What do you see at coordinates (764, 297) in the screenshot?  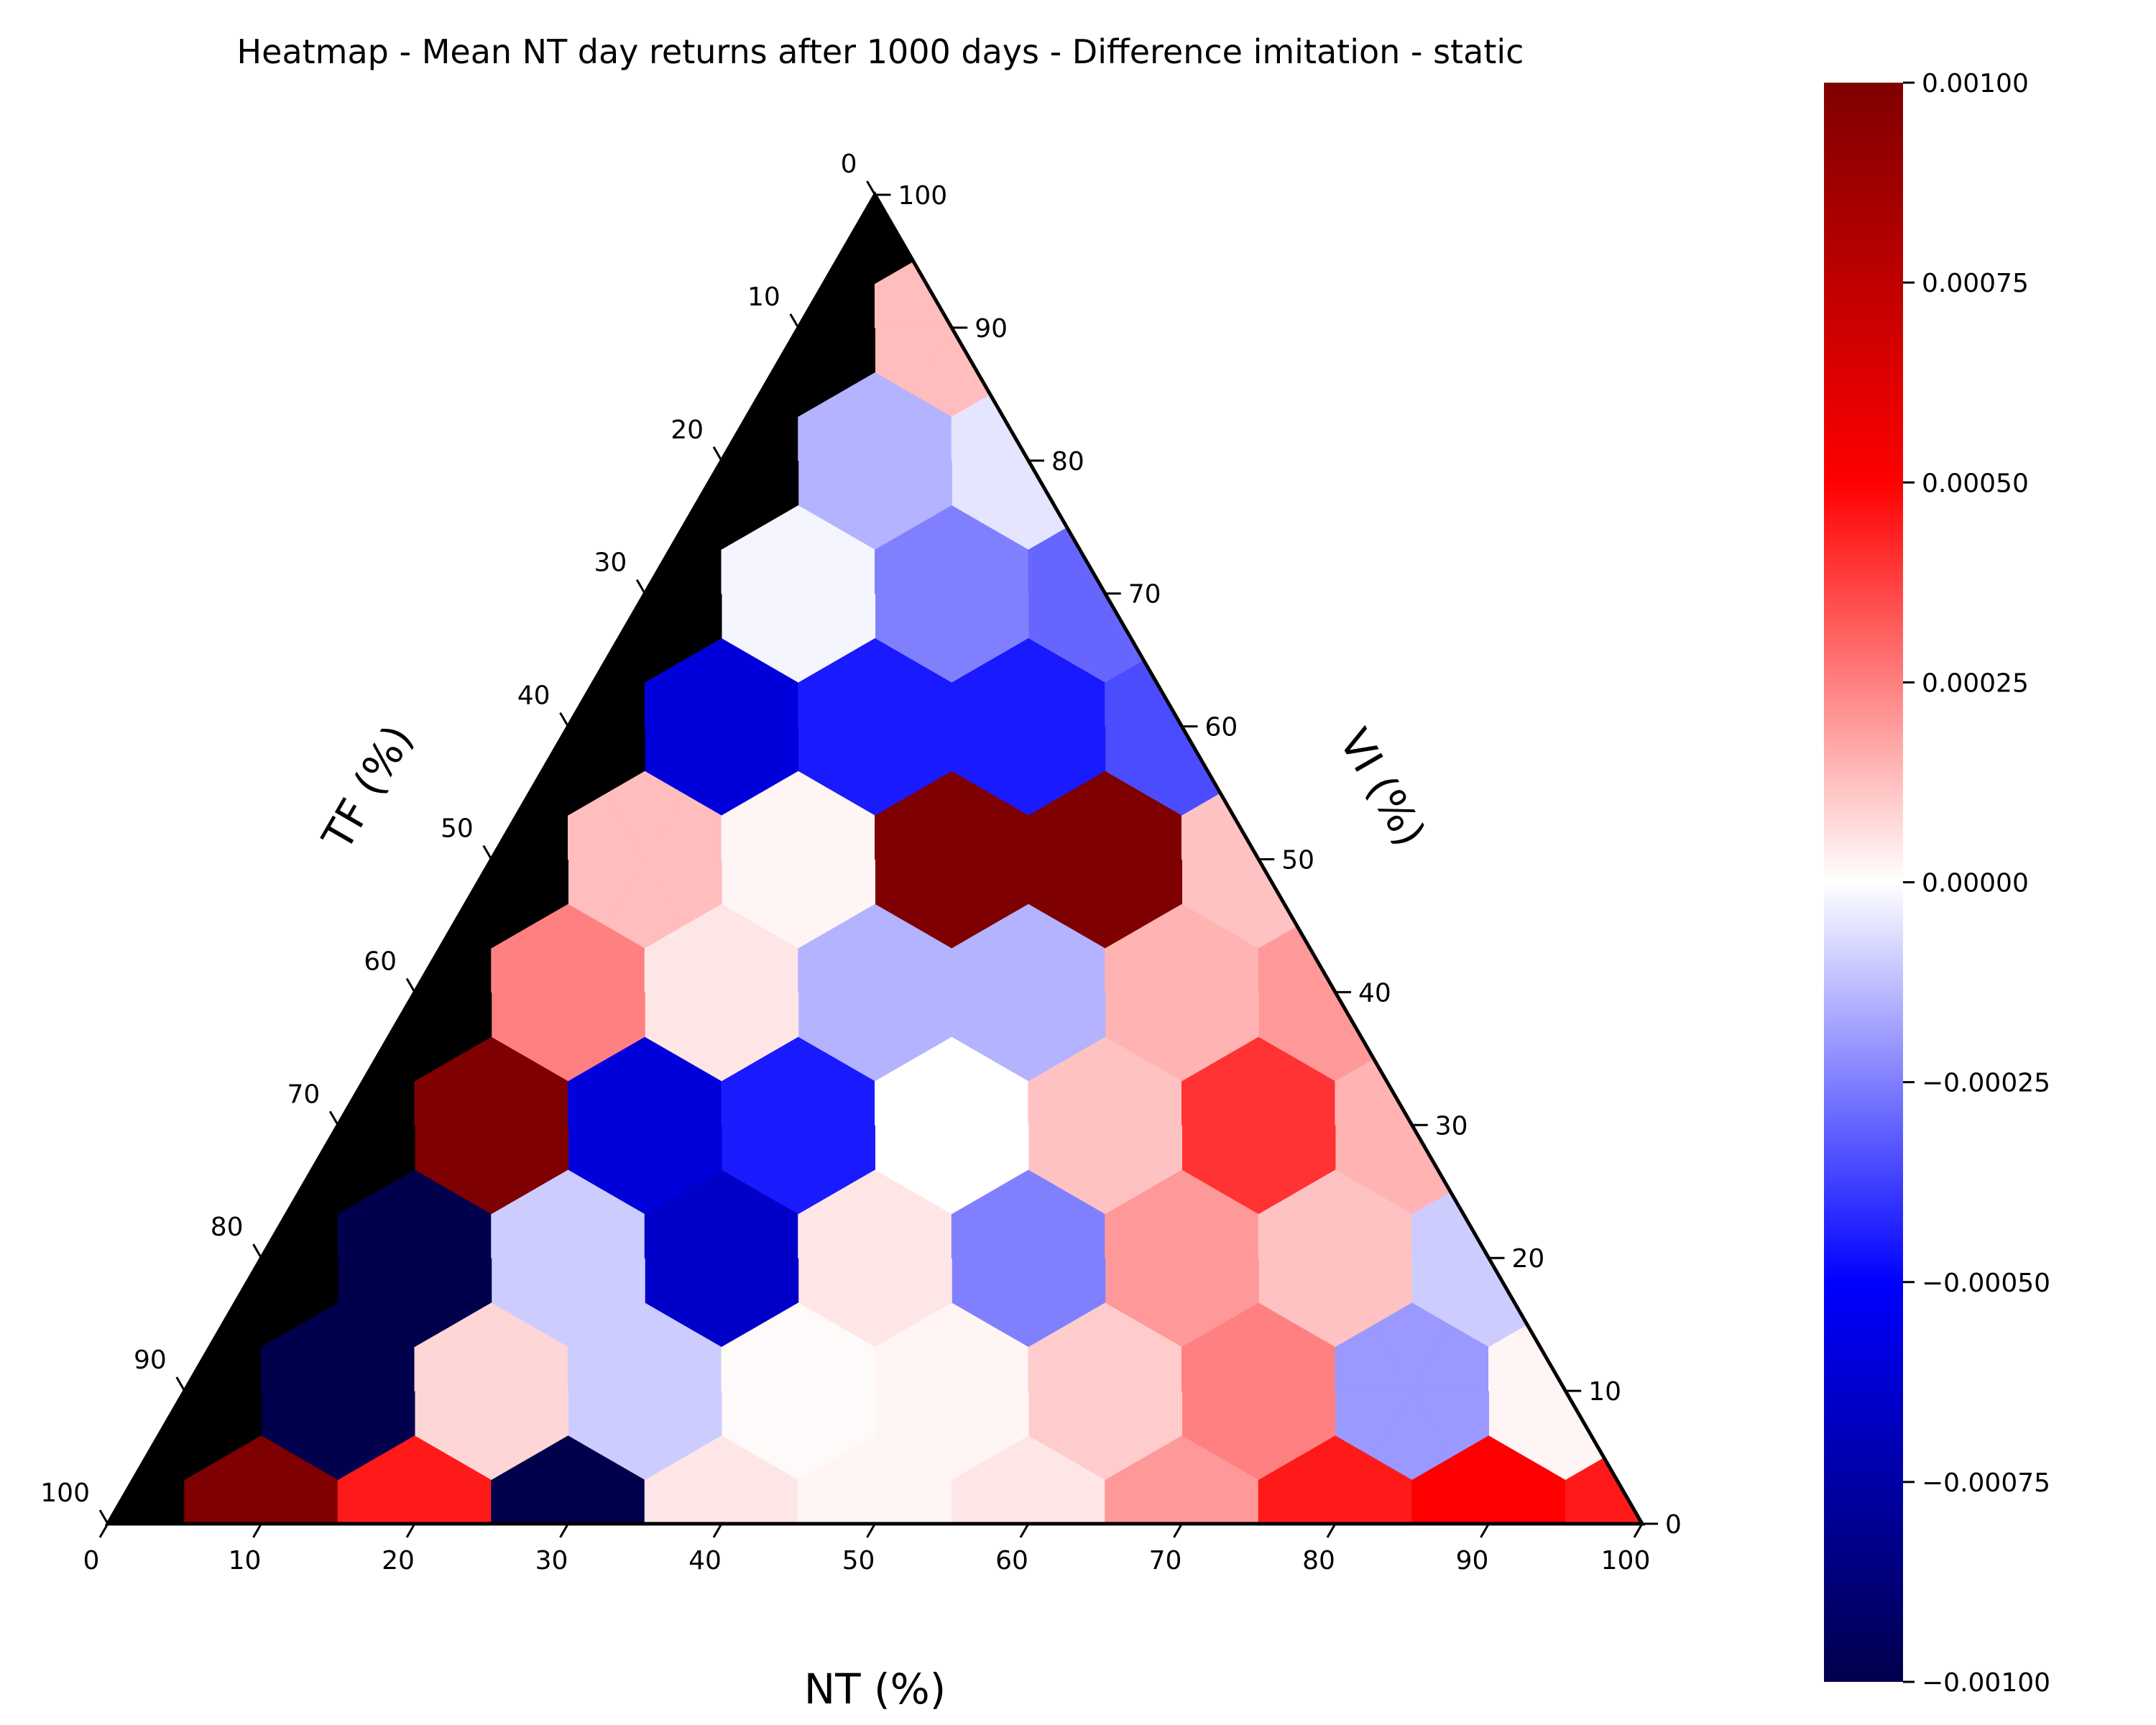 I see `tf-tick-label: 10` at bounding box center [764, 297].